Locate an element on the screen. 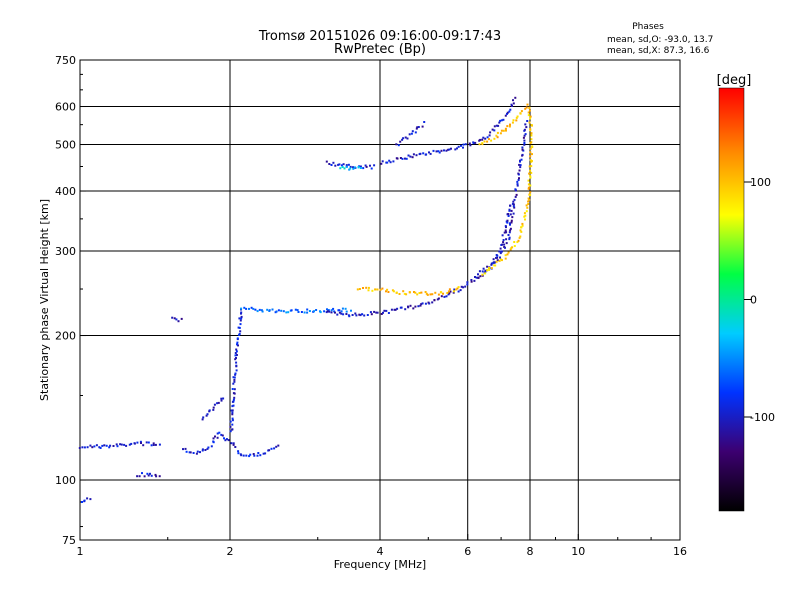  colorbar-tick-label: -100 is located at coordinates (762, 417).